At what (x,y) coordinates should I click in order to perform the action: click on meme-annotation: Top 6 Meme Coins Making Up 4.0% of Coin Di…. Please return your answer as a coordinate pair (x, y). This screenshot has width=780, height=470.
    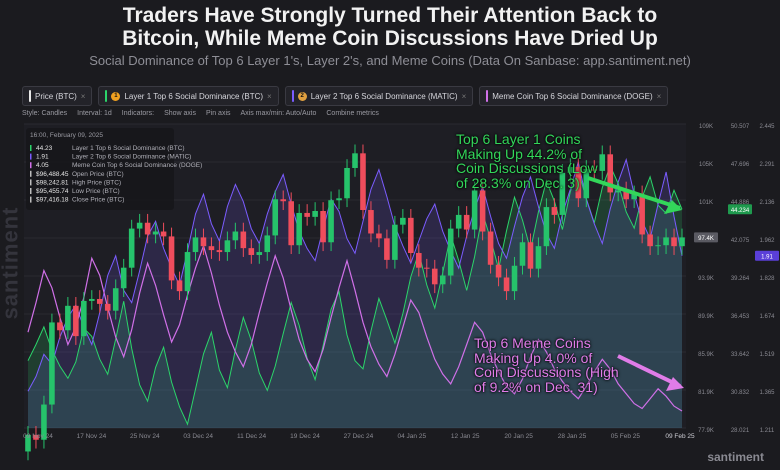
    Looking at the image, I should click on (546, 365).